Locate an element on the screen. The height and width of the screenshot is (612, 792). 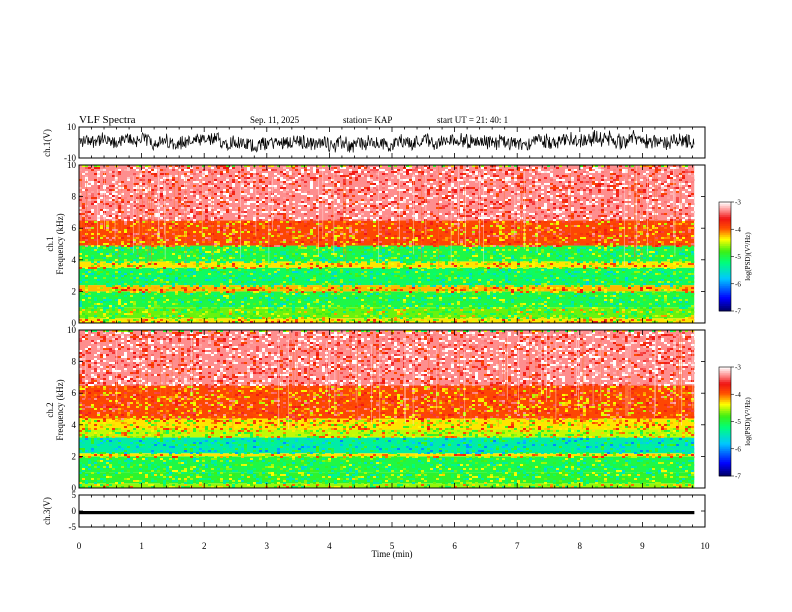
ch1-spectrogram-band is located at coordinates (387, 320).